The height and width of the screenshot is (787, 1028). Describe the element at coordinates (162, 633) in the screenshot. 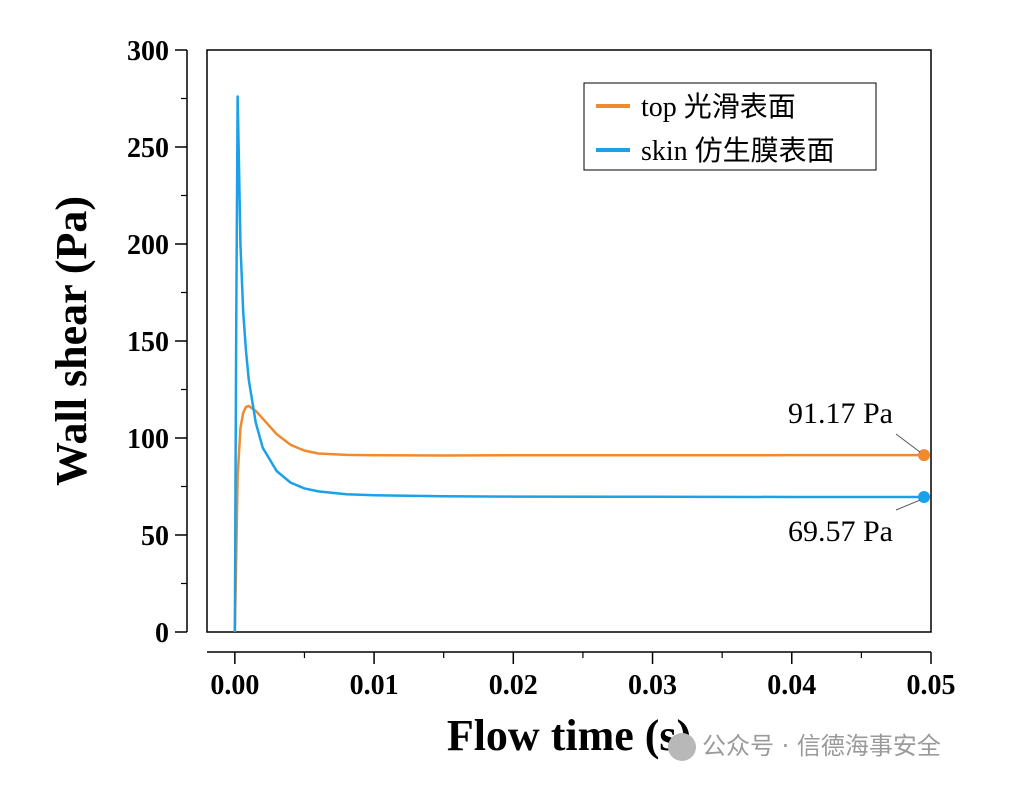

I see `y-tick-label: 0` at that location.